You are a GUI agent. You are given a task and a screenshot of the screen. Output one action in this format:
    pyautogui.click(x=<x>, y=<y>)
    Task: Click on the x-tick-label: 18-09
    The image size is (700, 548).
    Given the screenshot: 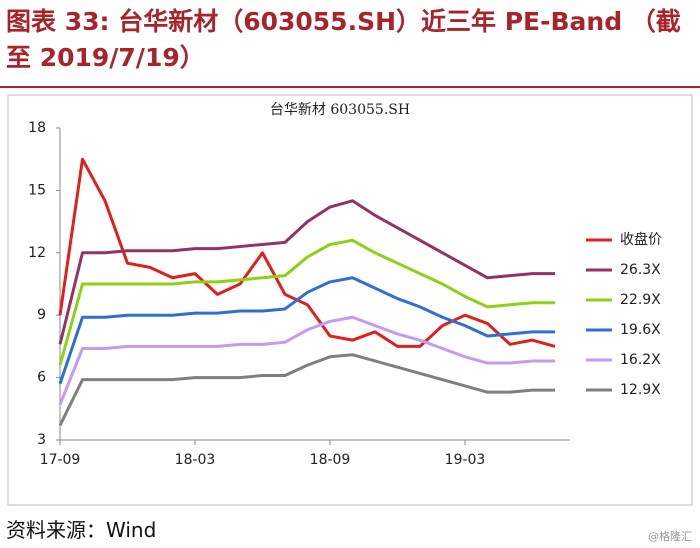 What is the action you would take?
    pyautogui.click(x=330, y=460)
    